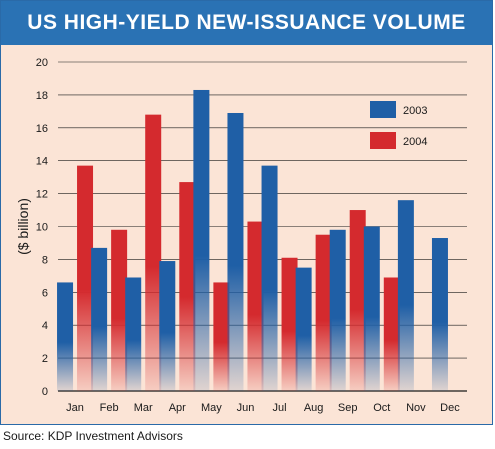 The width and height of the screenshot is (495, 449). Describe the element at coordinates (42, 129) in the screenshot. I see `y-tick-label: 16` at that location.